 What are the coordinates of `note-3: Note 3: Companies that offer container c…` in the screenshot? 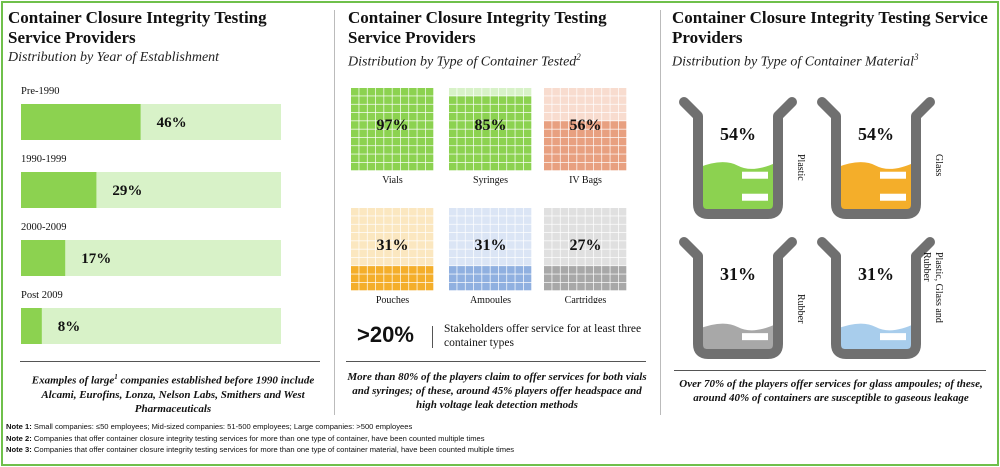 It's located at (260, 450).